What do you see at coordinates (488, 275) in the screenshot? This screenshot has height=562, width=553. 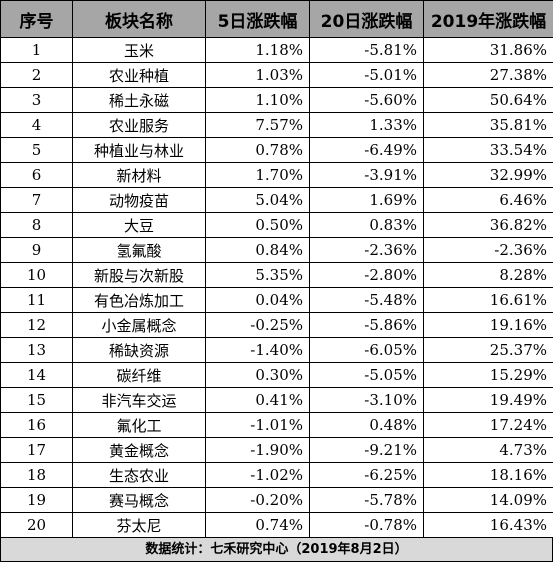 I see `change-2019-cell: 8.28%` at bounding box center [488, 275].